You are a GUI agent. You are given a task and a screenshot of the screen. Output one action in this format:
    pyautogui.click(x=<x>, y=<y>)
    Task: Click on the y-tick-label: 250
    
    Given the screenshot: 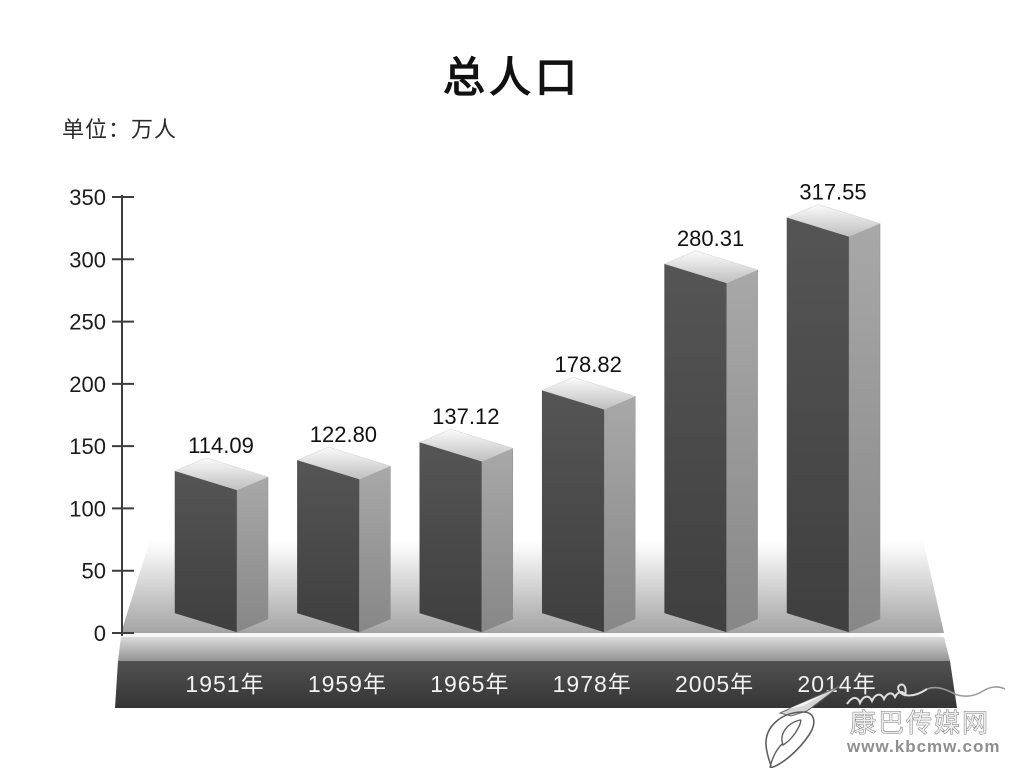 What is the action you would take?
    pyautogui.click(x=87, y=322)
    